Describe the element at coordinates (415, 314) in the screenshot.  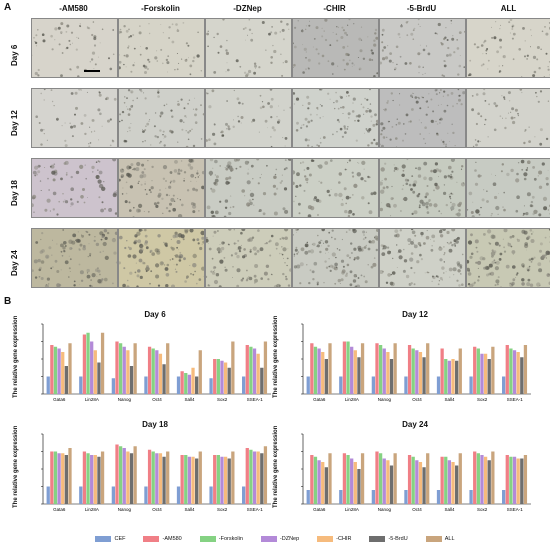
I see `chart-title: Day 12` at that location.